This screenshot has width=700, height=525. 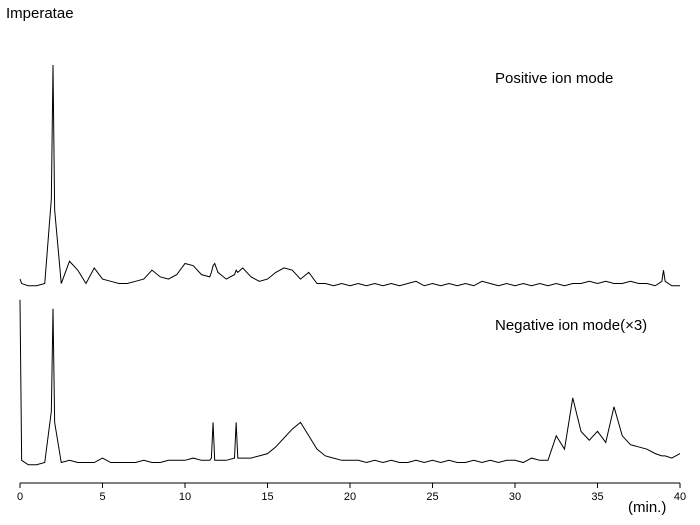 What do you see at coordinates (267, 497) in the screenshot?
I see `x-tick-label tick: 15` at bounding box center [267, 497].